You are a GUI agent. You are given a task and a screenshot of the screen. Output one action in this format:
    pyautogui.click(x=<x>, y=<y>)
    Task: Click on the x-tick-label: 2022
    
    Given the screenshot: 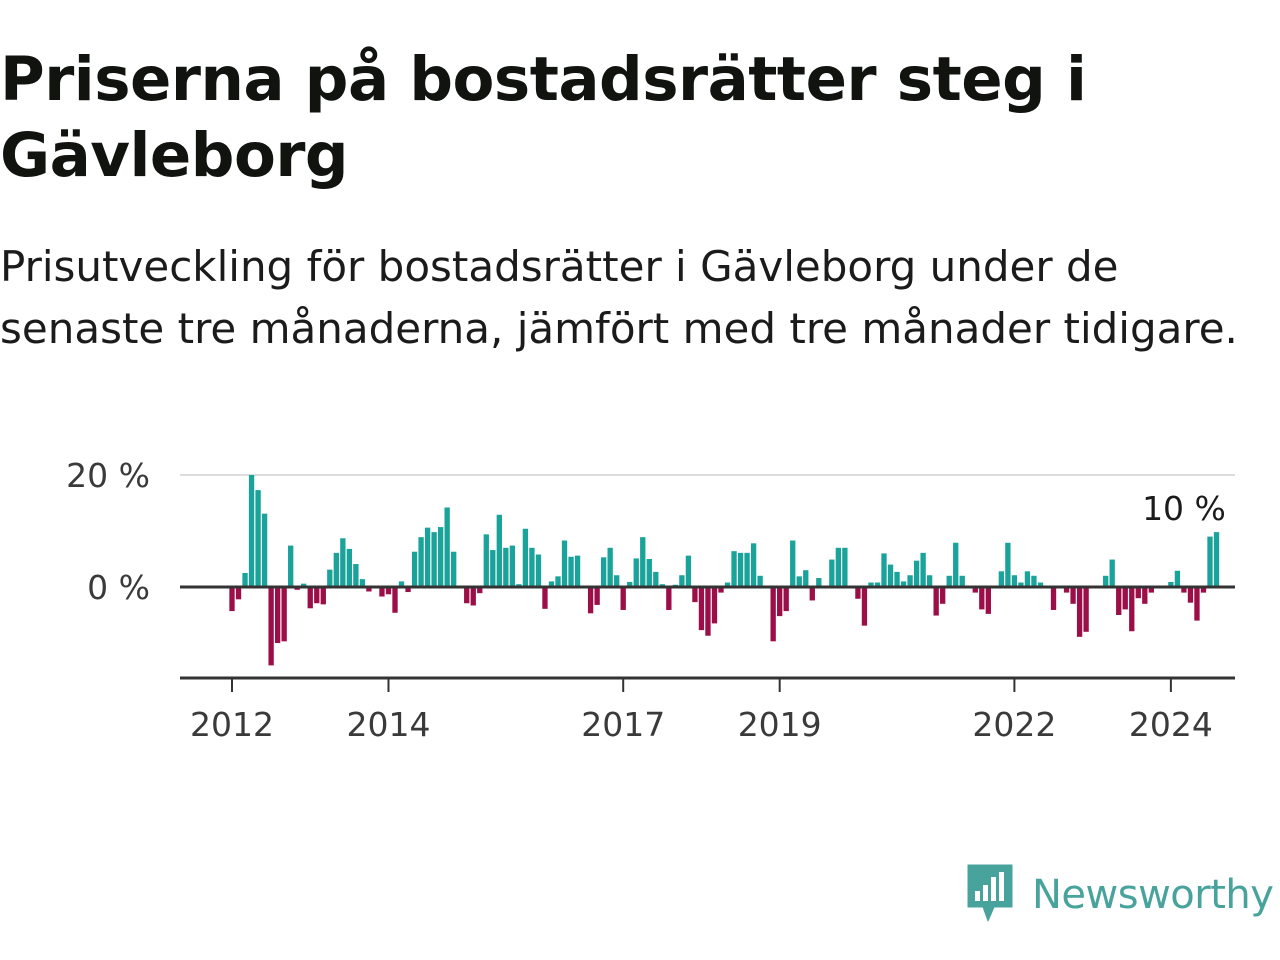 What is the action you would take?
    pyautogui.click(x=1014, y=724)
    